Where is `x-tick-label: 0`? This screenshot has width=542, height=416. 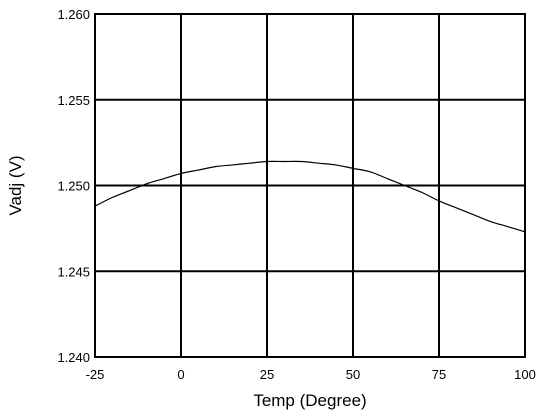 x-tick-label: 0 is located at coordinates (180, 374).